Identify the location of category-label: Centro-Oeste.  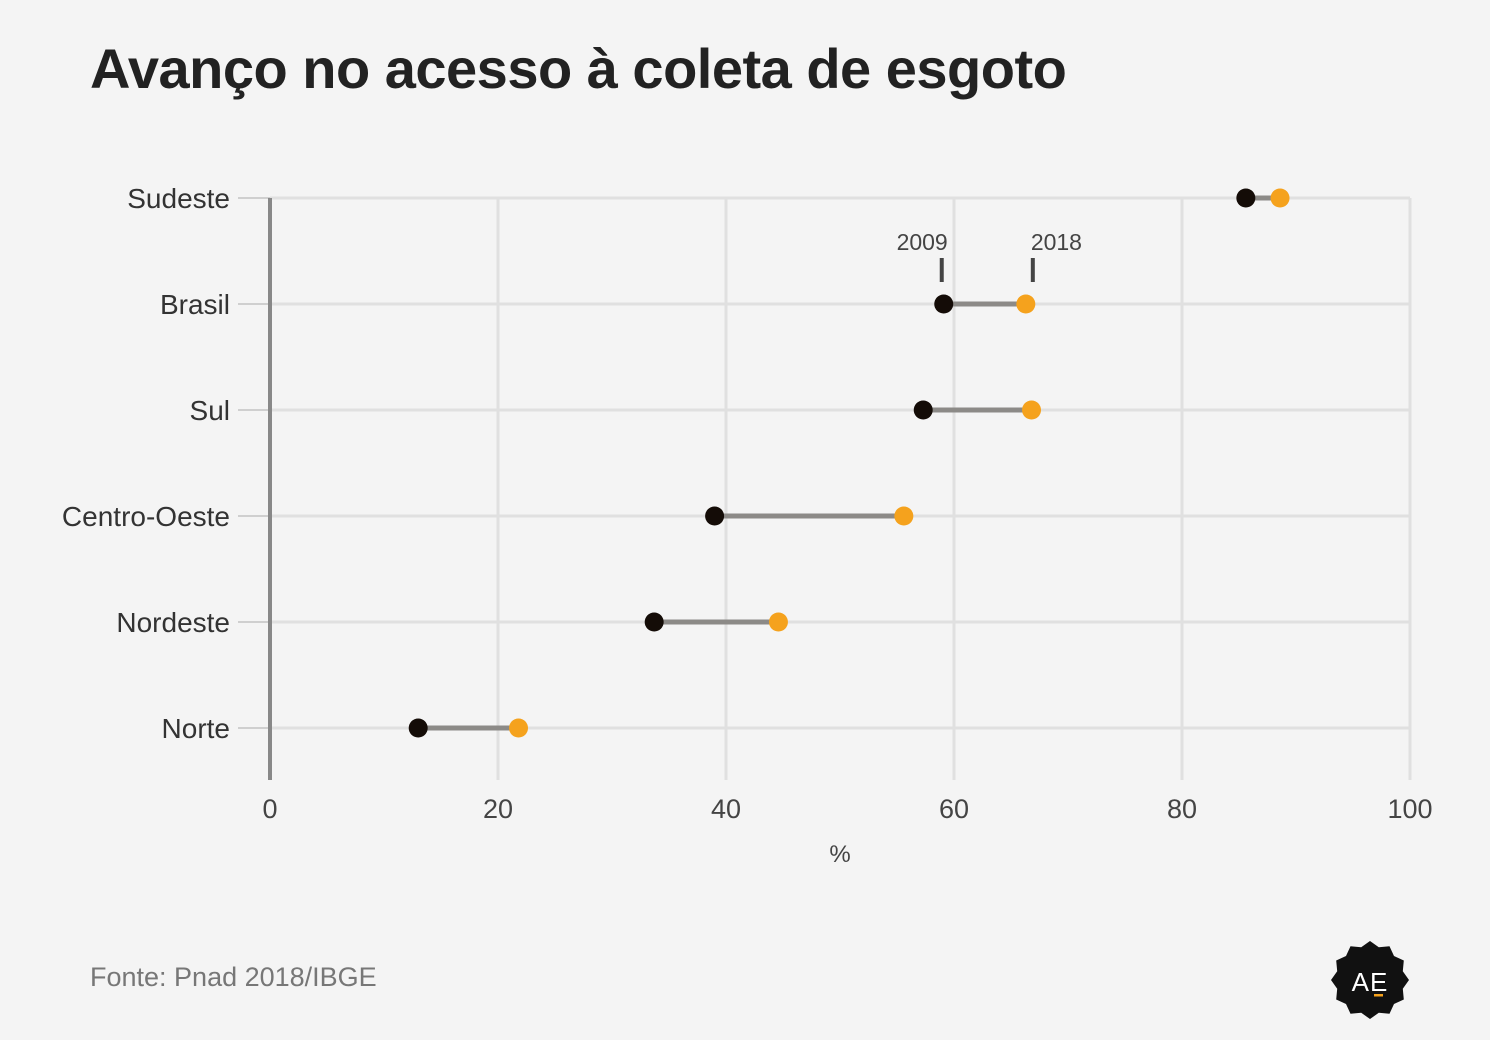
(146, 516).